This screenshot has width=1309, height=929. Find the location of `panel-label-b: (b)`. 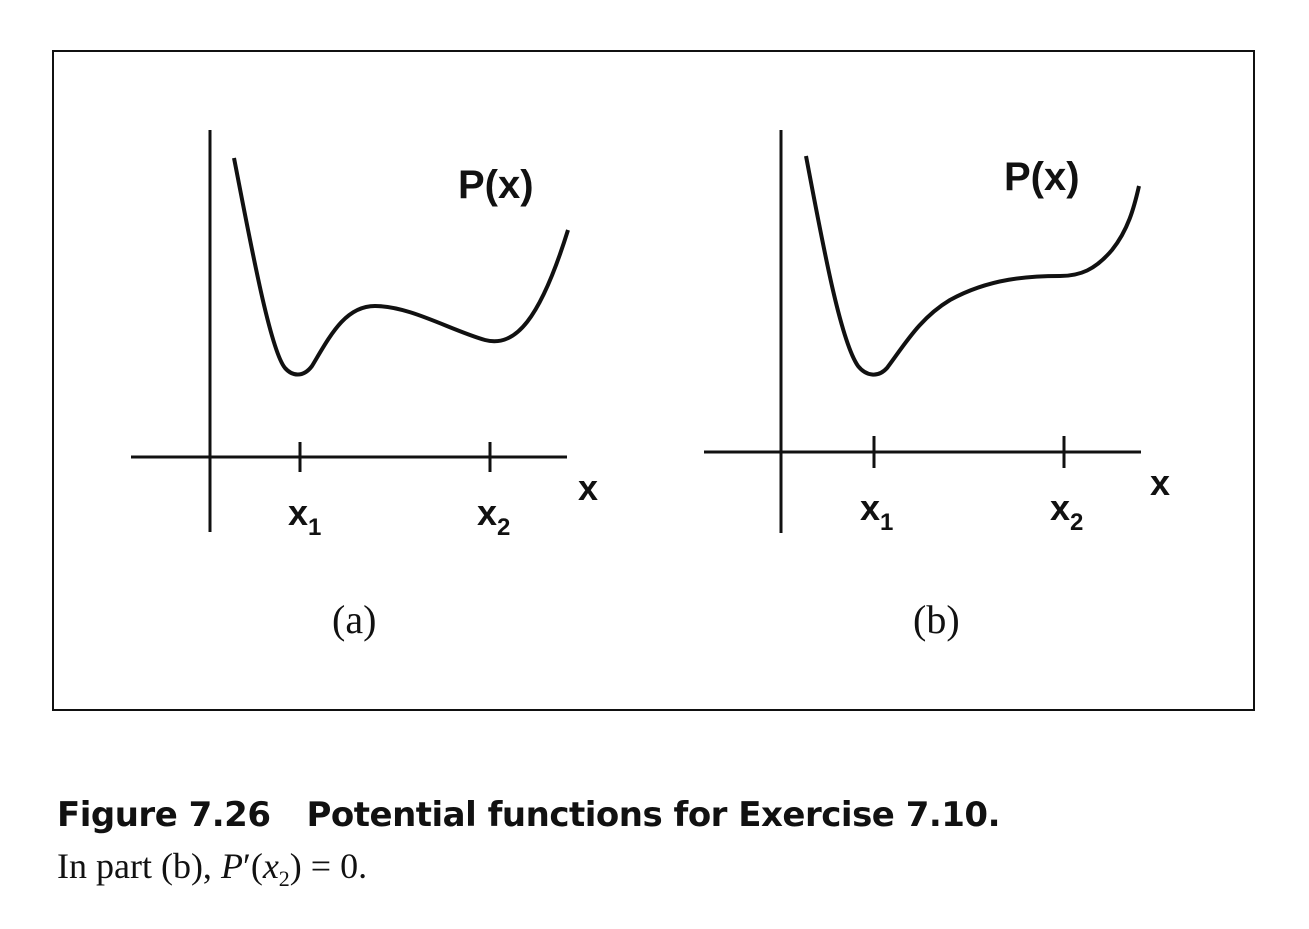

panel-label-b: (b) is located at coordinates (936, 619).